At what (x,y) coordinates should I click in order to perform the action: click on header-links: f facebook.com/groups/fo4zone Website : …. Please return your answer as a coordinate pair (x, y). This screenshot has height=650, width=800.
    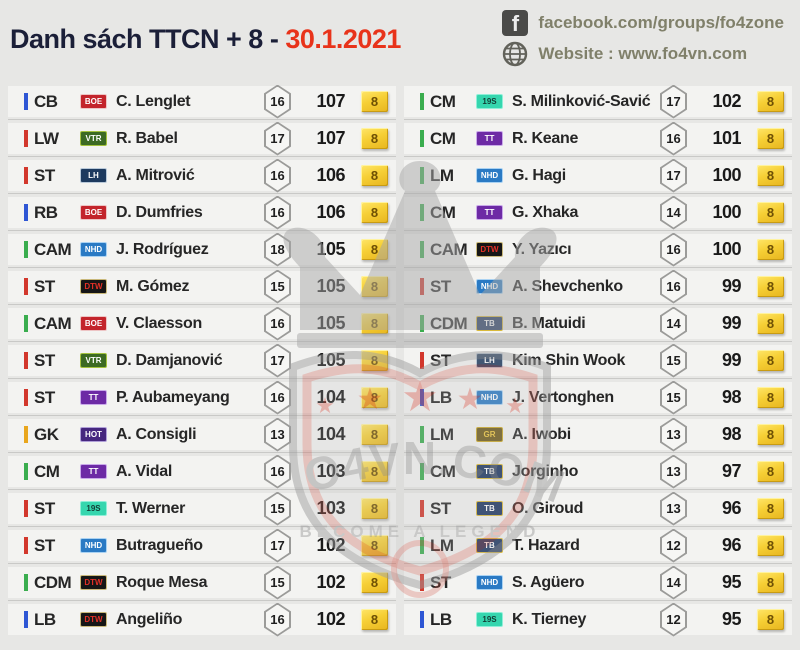
    Looking at the image, I should click on (643, 38).